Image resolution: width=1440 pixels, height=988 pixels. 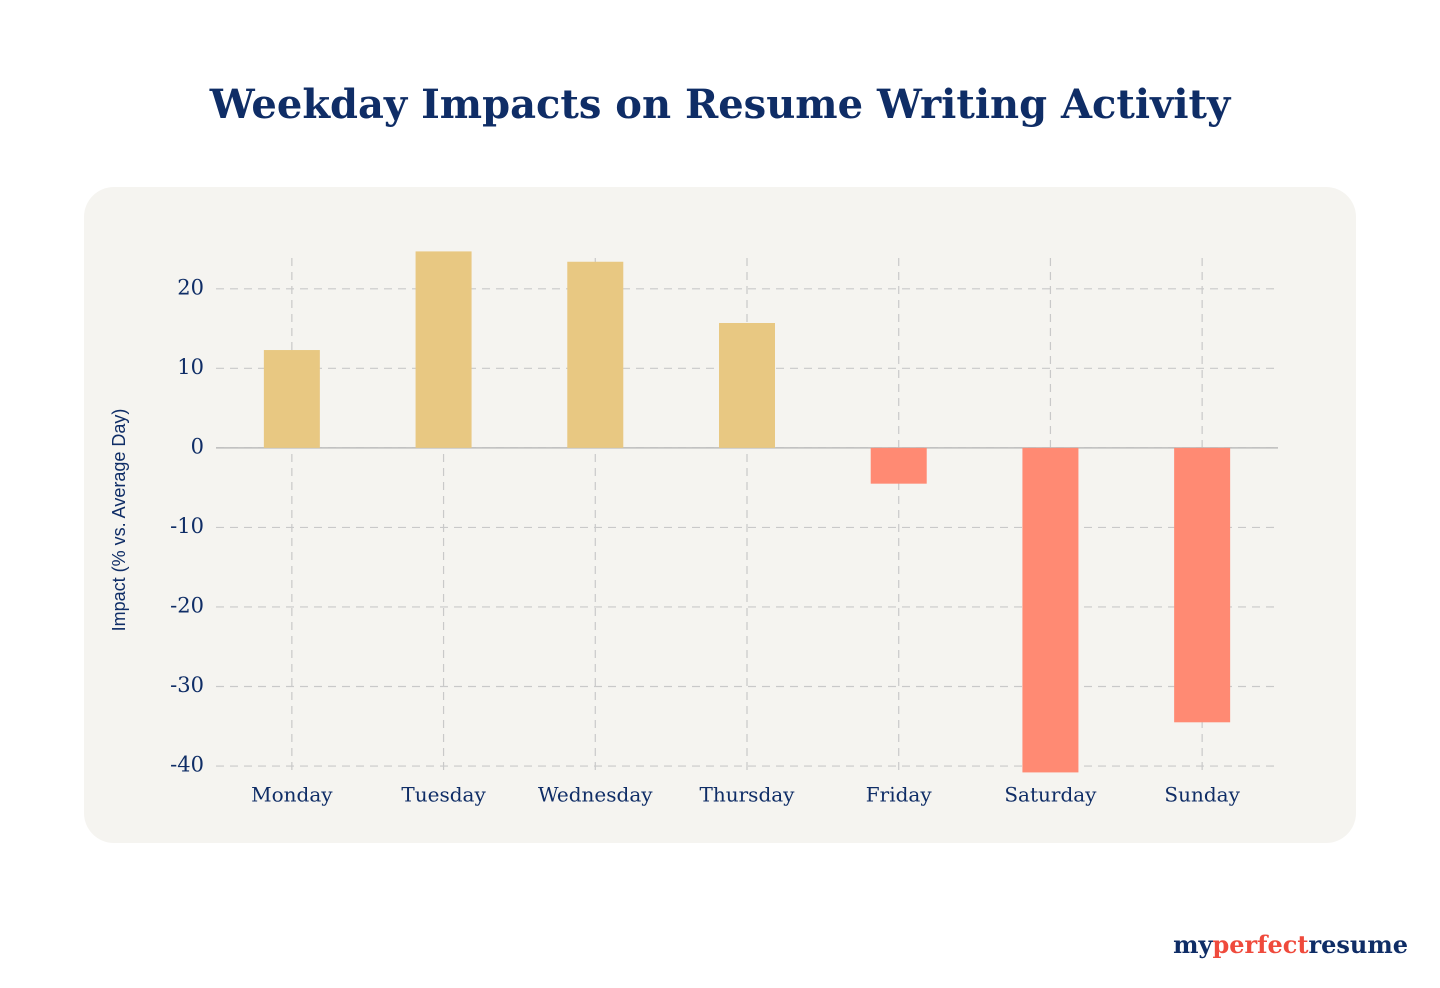 I want to click on x-tick-label: Monday, so click(x=292, y=795).